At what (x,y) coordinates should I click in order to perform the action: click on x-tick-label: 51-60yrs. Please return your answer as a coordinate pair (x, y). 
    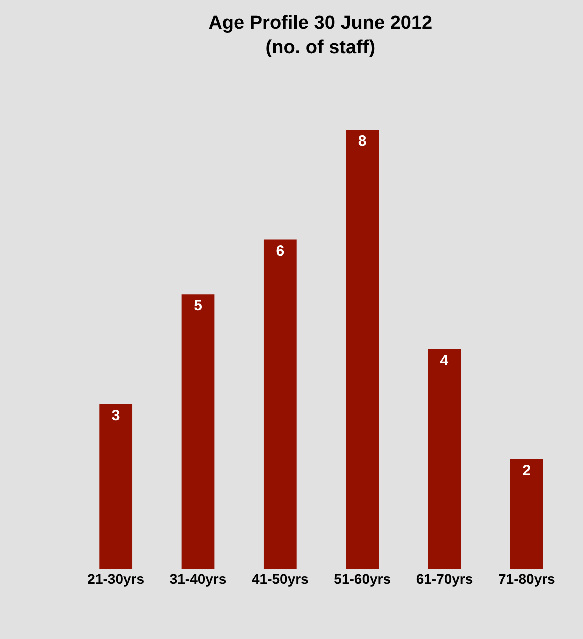
    Looking at the image, I should click on (363, 579).